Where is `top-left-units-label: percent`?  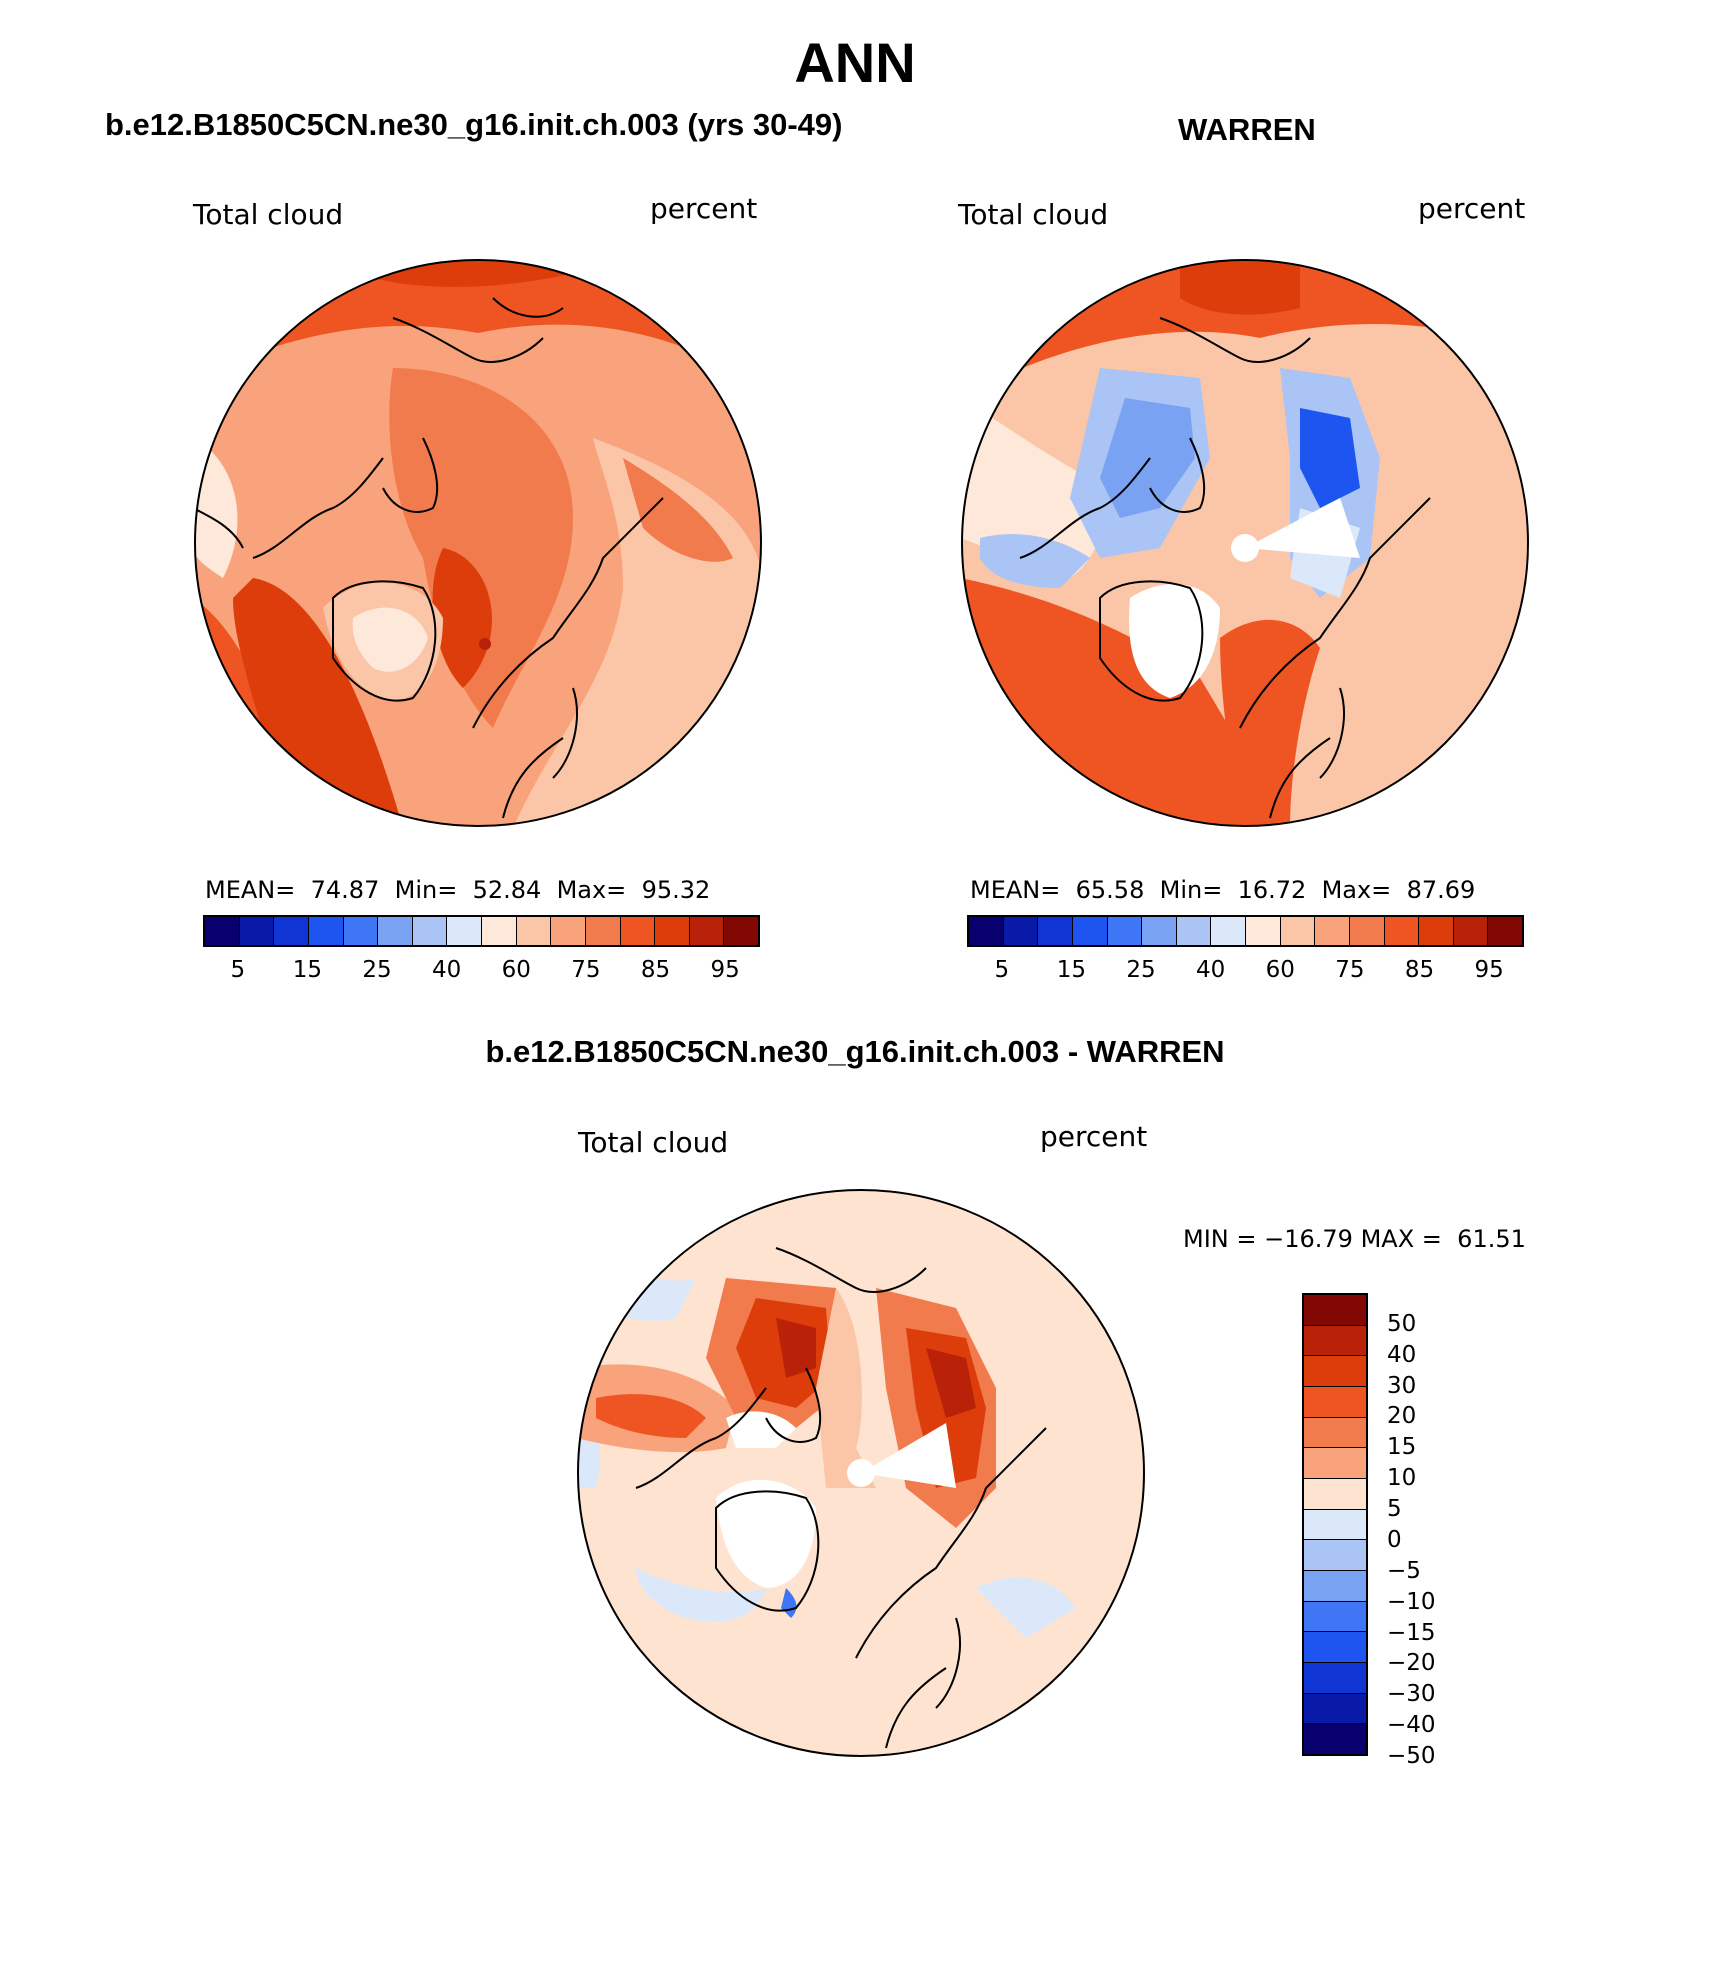 top-left-units-label: percent is located at coordinates (704, 208).